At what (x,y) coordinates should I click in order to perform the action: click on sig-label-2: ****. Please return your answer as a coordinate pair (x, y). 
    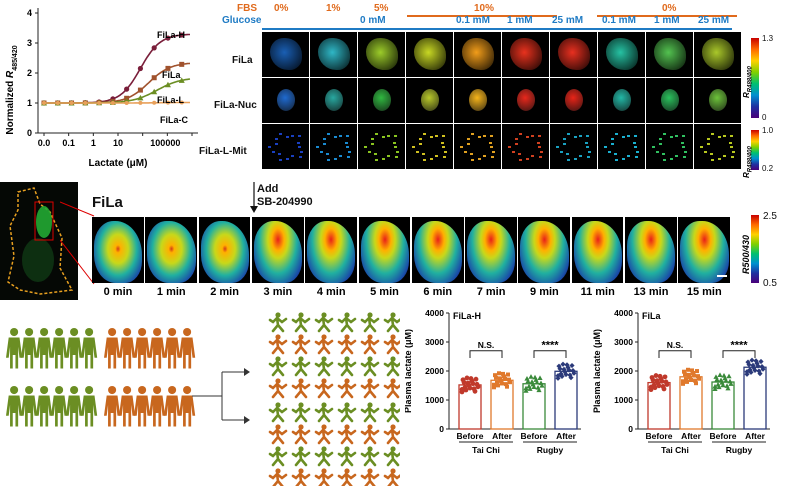
    Looking at the image, I should click on (739, 345).